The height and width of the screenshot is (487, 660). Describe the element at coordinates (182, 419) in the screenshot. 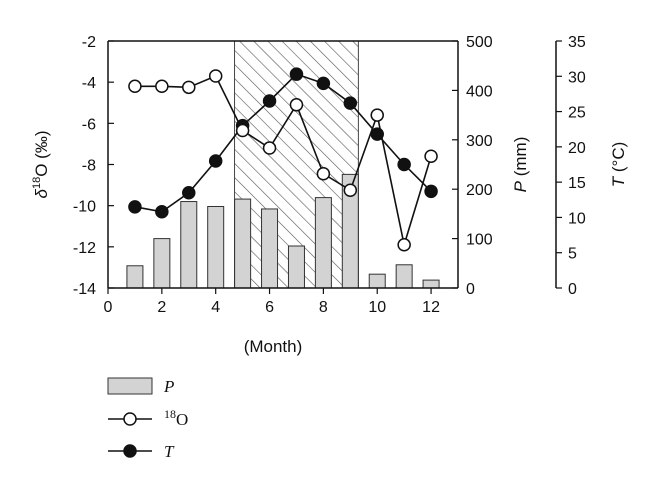

I see `legend-label-text: O` at that location.